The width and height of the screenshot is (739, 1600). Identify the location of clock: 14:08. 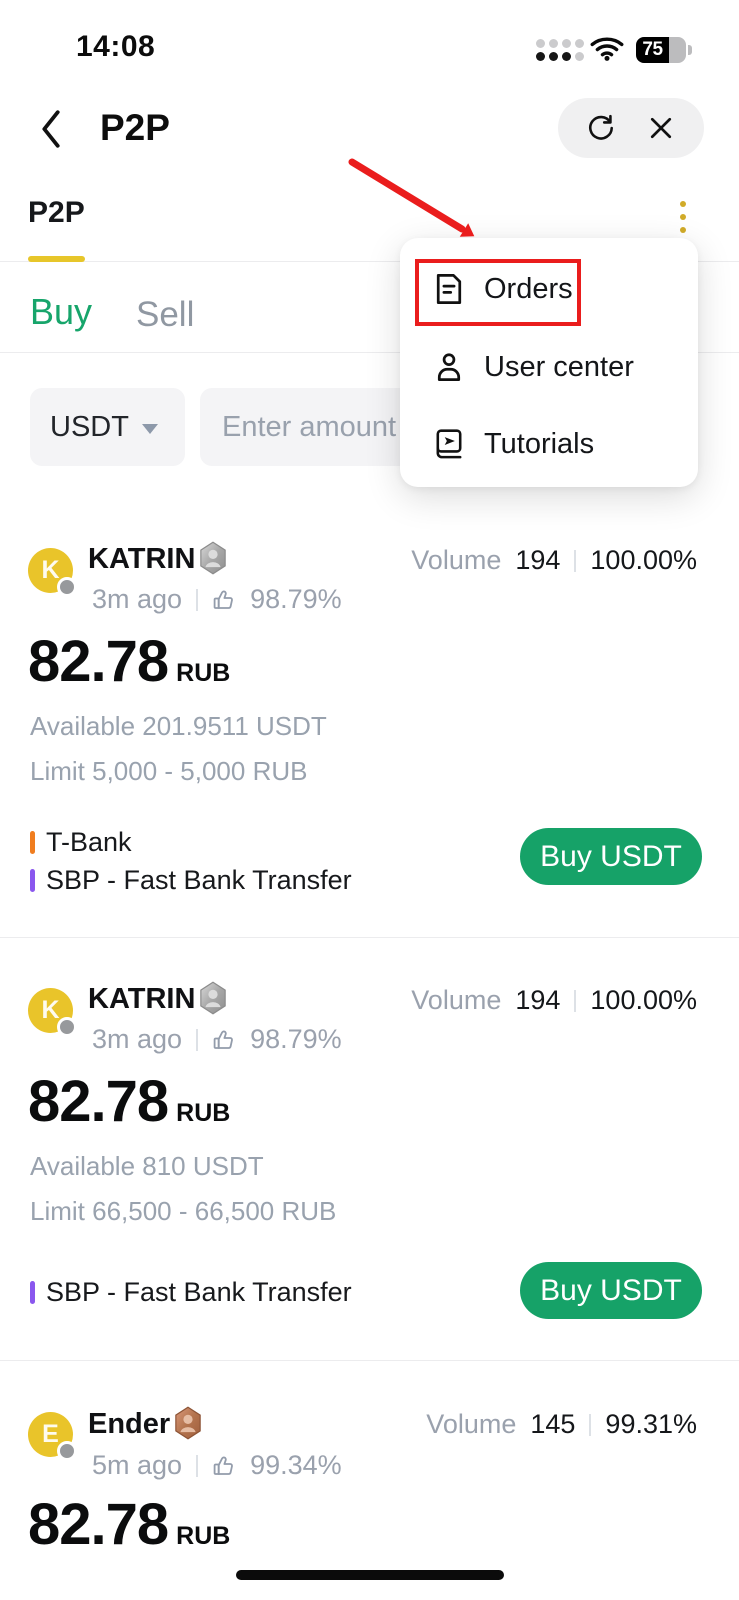
(116, 46).